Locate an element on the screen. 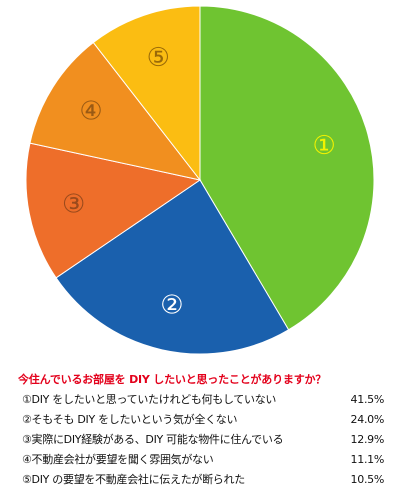 Image resolution: width=416 pixels, height=495 pixels. pie-slice-label-4: ④ is located at coordinates (90, 111).